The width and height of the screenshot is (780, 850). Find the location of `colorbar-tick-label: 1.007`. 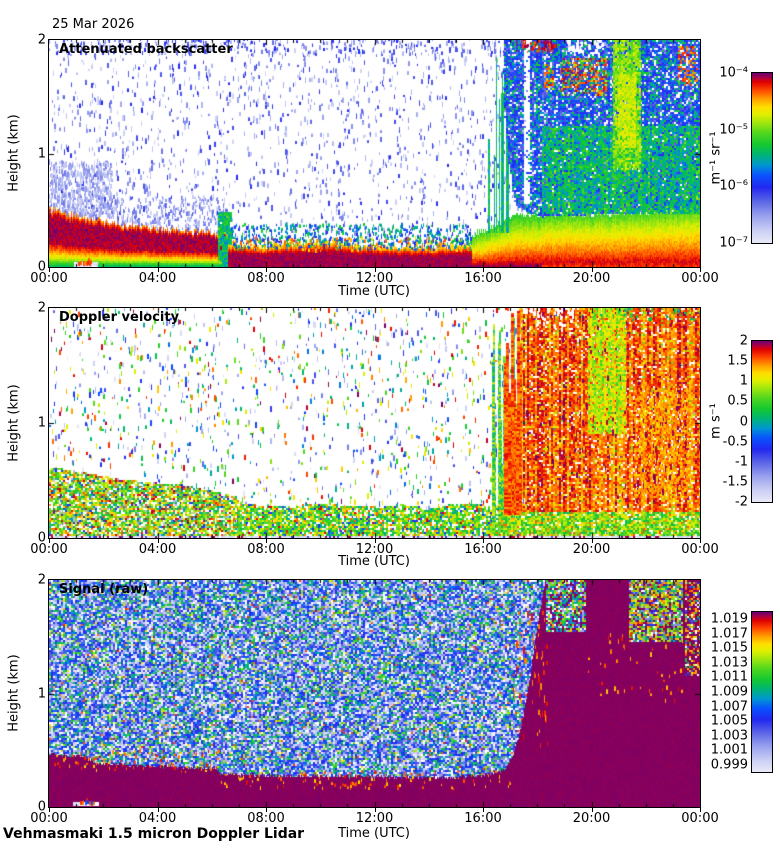

colorbar-tick-label: 1.007 is located at coordinates (729, 707).